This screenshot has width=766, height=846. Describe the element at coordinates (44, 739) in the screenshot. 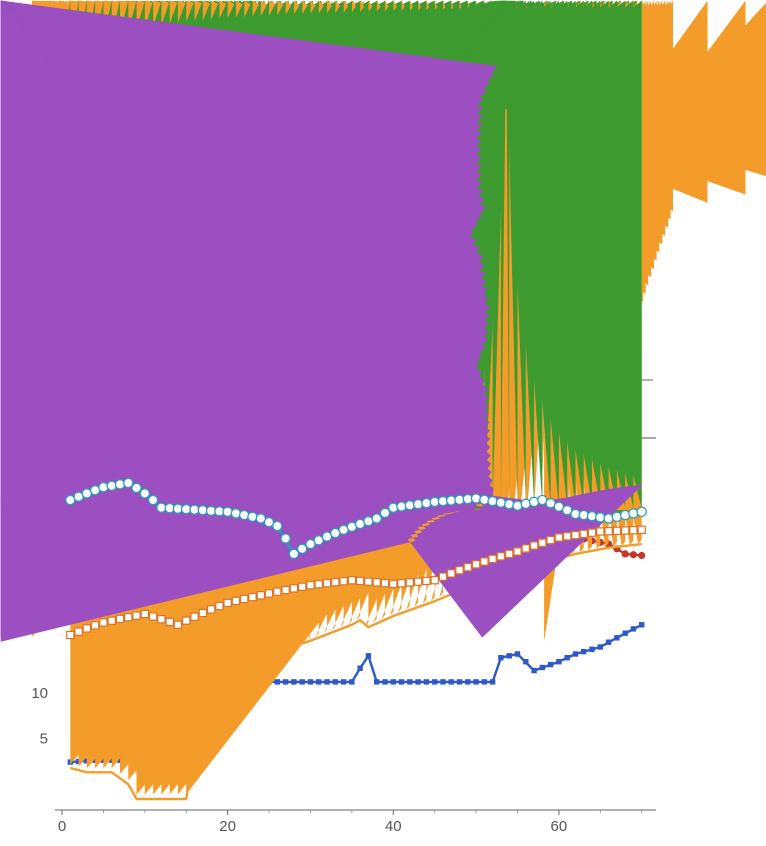

I see `bottom-y-tick-label-5: 5` at that location.